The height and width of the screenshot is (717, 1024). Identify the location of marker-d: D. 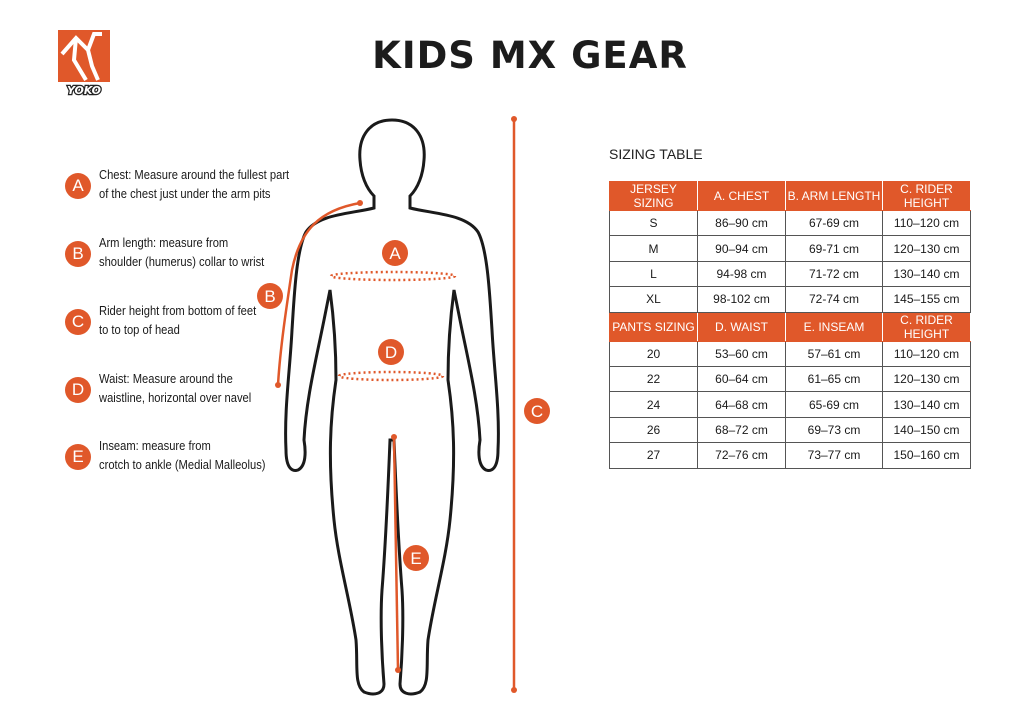
(78, 390).